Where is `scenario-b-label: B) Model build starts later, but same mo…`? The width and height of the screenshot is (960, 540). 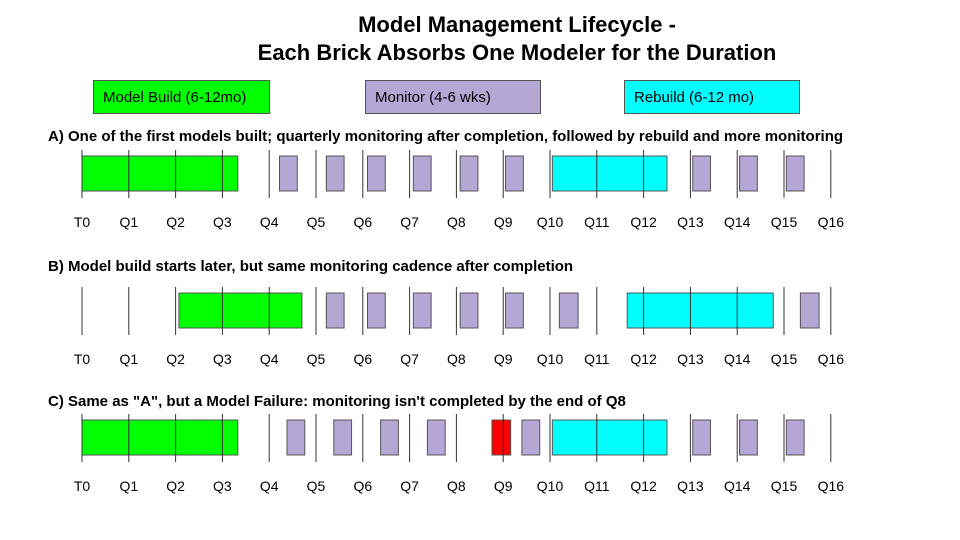 scenario-b-label: B) Model build starts later, but same mo… is located at coordinates (311, 266).